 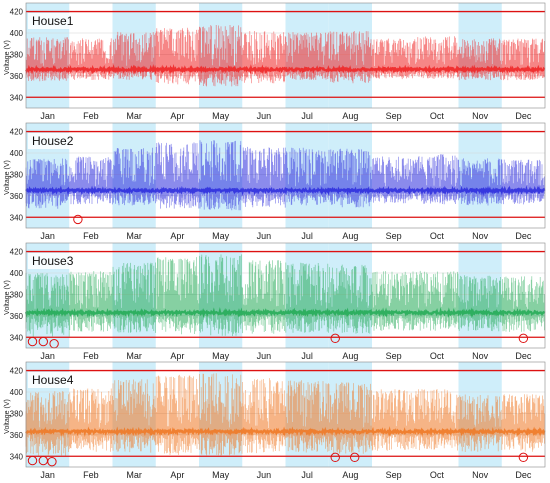 I want to click on panel-title: House4, so click(x=53, y=380).